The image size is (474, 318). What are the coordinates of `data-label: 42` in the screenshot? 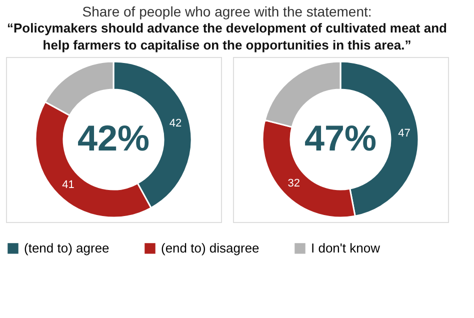 It's located at (175, 124).